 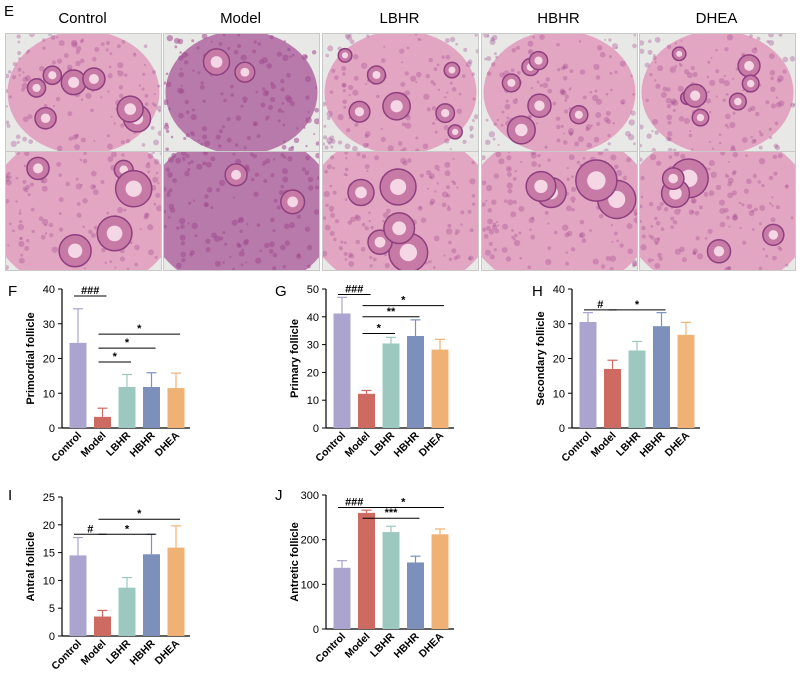 What do you see at coordinates (310, 541) in the screenshot?
I see `y-tick-label: 200` at bounding box center [310, 541].